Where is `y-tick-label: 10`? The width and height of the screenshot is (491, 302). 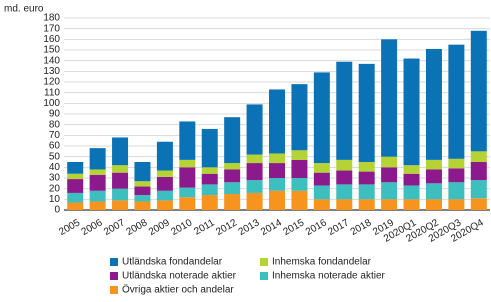
y-tick-label: 10 is located at coordinates (55, 199).